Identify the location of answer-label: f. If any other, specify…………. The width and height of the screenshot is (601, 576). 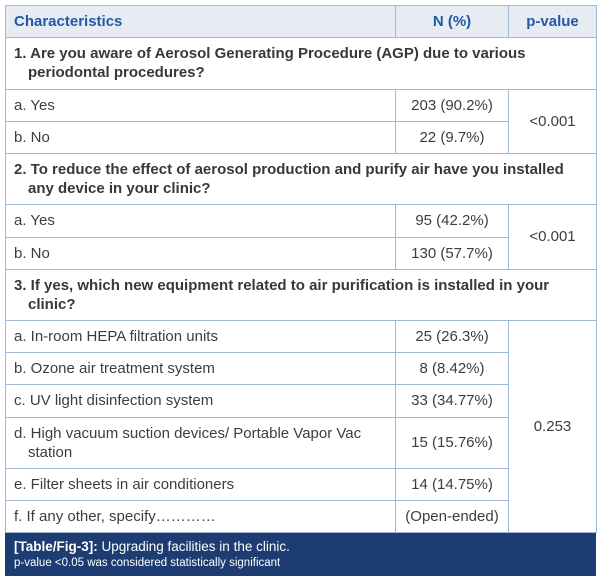
(200, 517).